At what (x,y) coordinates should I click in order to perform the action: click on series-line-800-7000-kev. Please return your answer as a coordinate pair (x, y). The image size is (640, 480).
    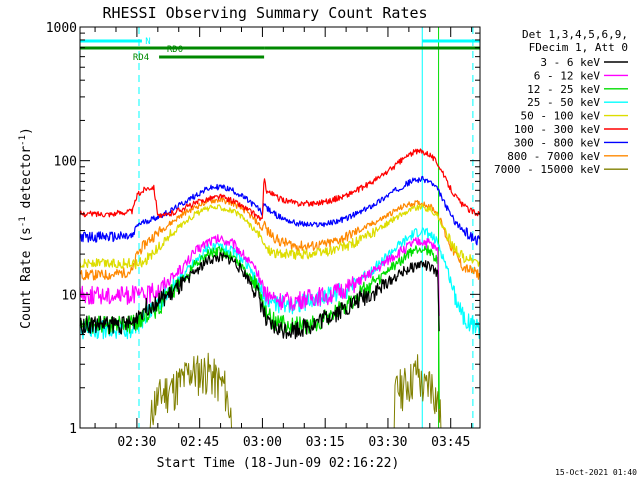
    Looking at the image, I should click on (280, 238).